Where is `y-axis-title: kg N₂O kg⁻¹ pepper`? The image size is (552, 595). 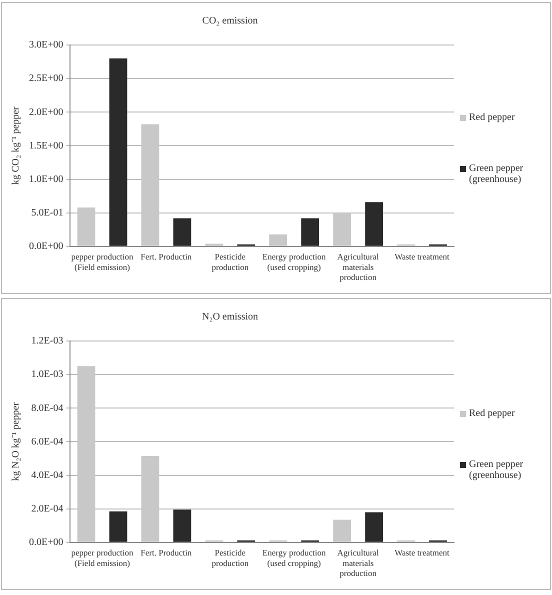 y-axis-title: kg N₂O kg⁻¹ pepper is located at coordinates (16, 442).